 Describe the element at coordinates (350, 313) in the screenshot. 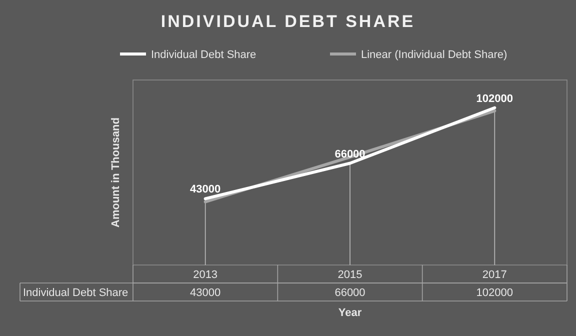

I see `x-axis-title: Year` at that location.